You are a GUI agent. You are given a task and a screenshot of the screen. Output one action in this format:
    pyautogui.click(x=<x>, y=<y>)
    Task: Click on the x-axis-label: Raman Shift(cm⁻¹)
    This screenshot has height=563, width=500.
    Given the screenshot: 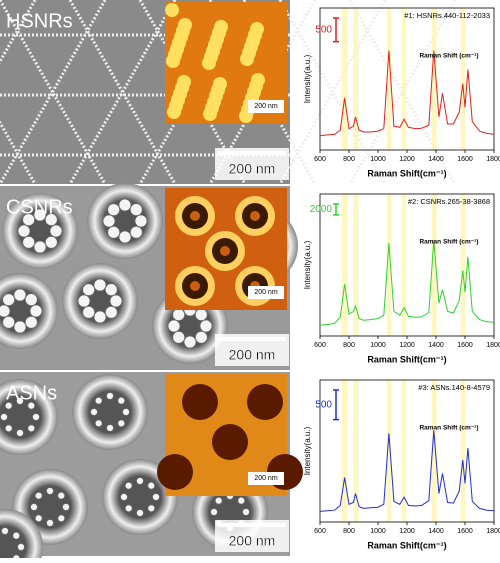 What is the action you would take?
    pyautogui.click(x=406, y=173)
    